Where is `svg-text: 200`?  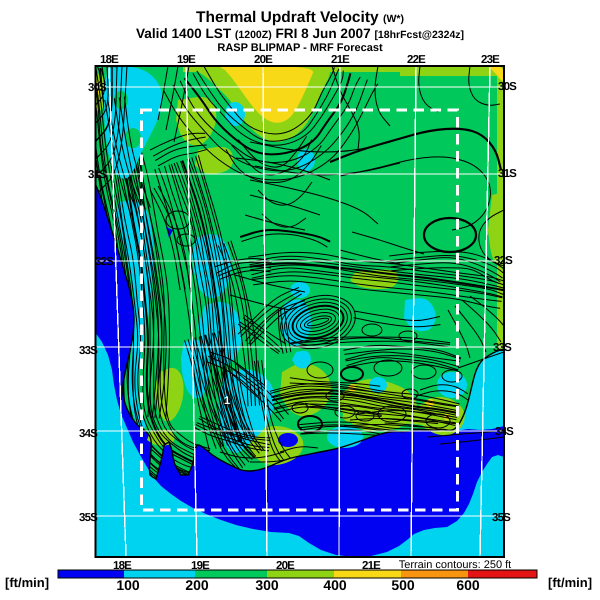 svg-text: 200 is located at coordinates (197, 585).